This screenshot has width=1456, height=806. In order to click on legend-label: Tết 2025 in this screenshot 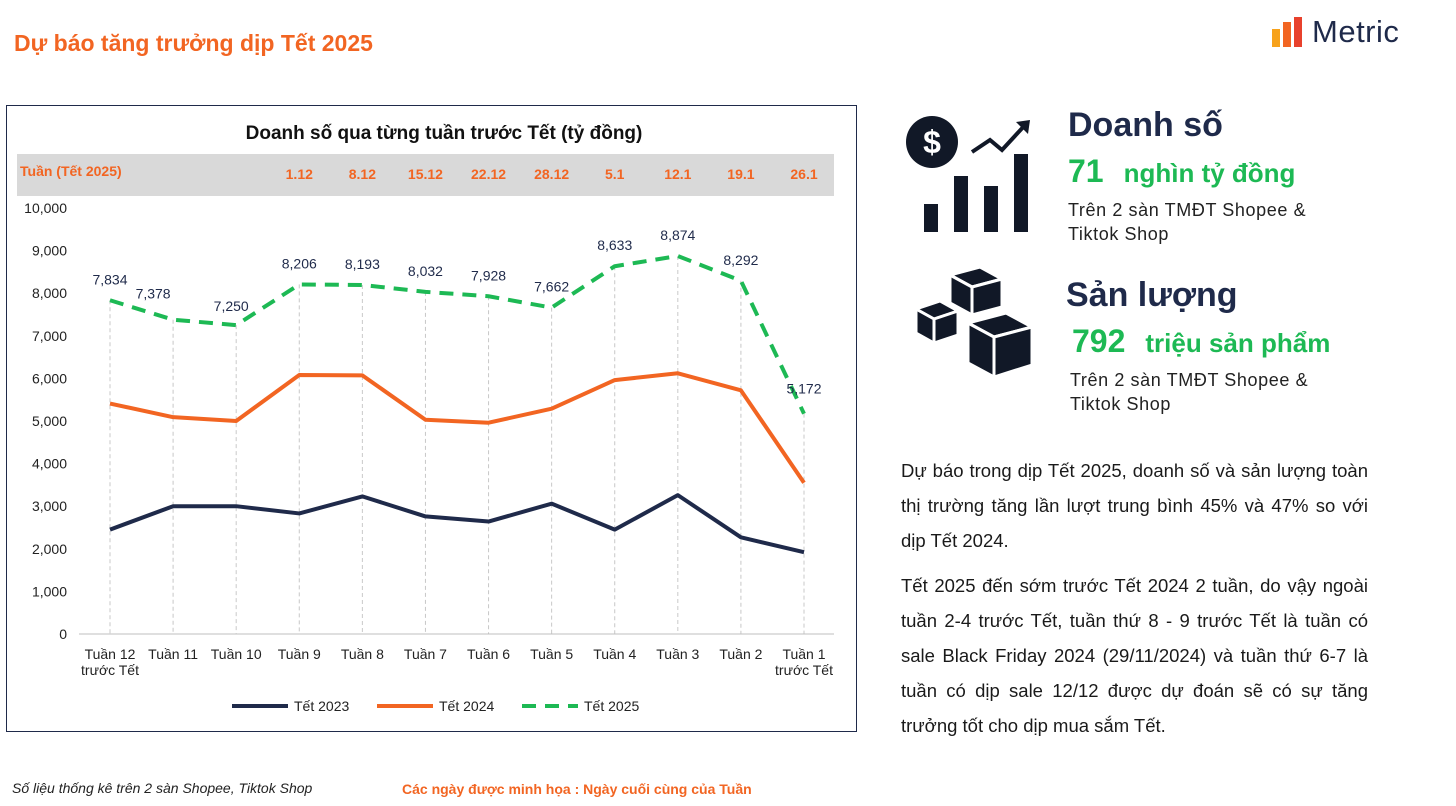, I will do `click(611, 706)`.